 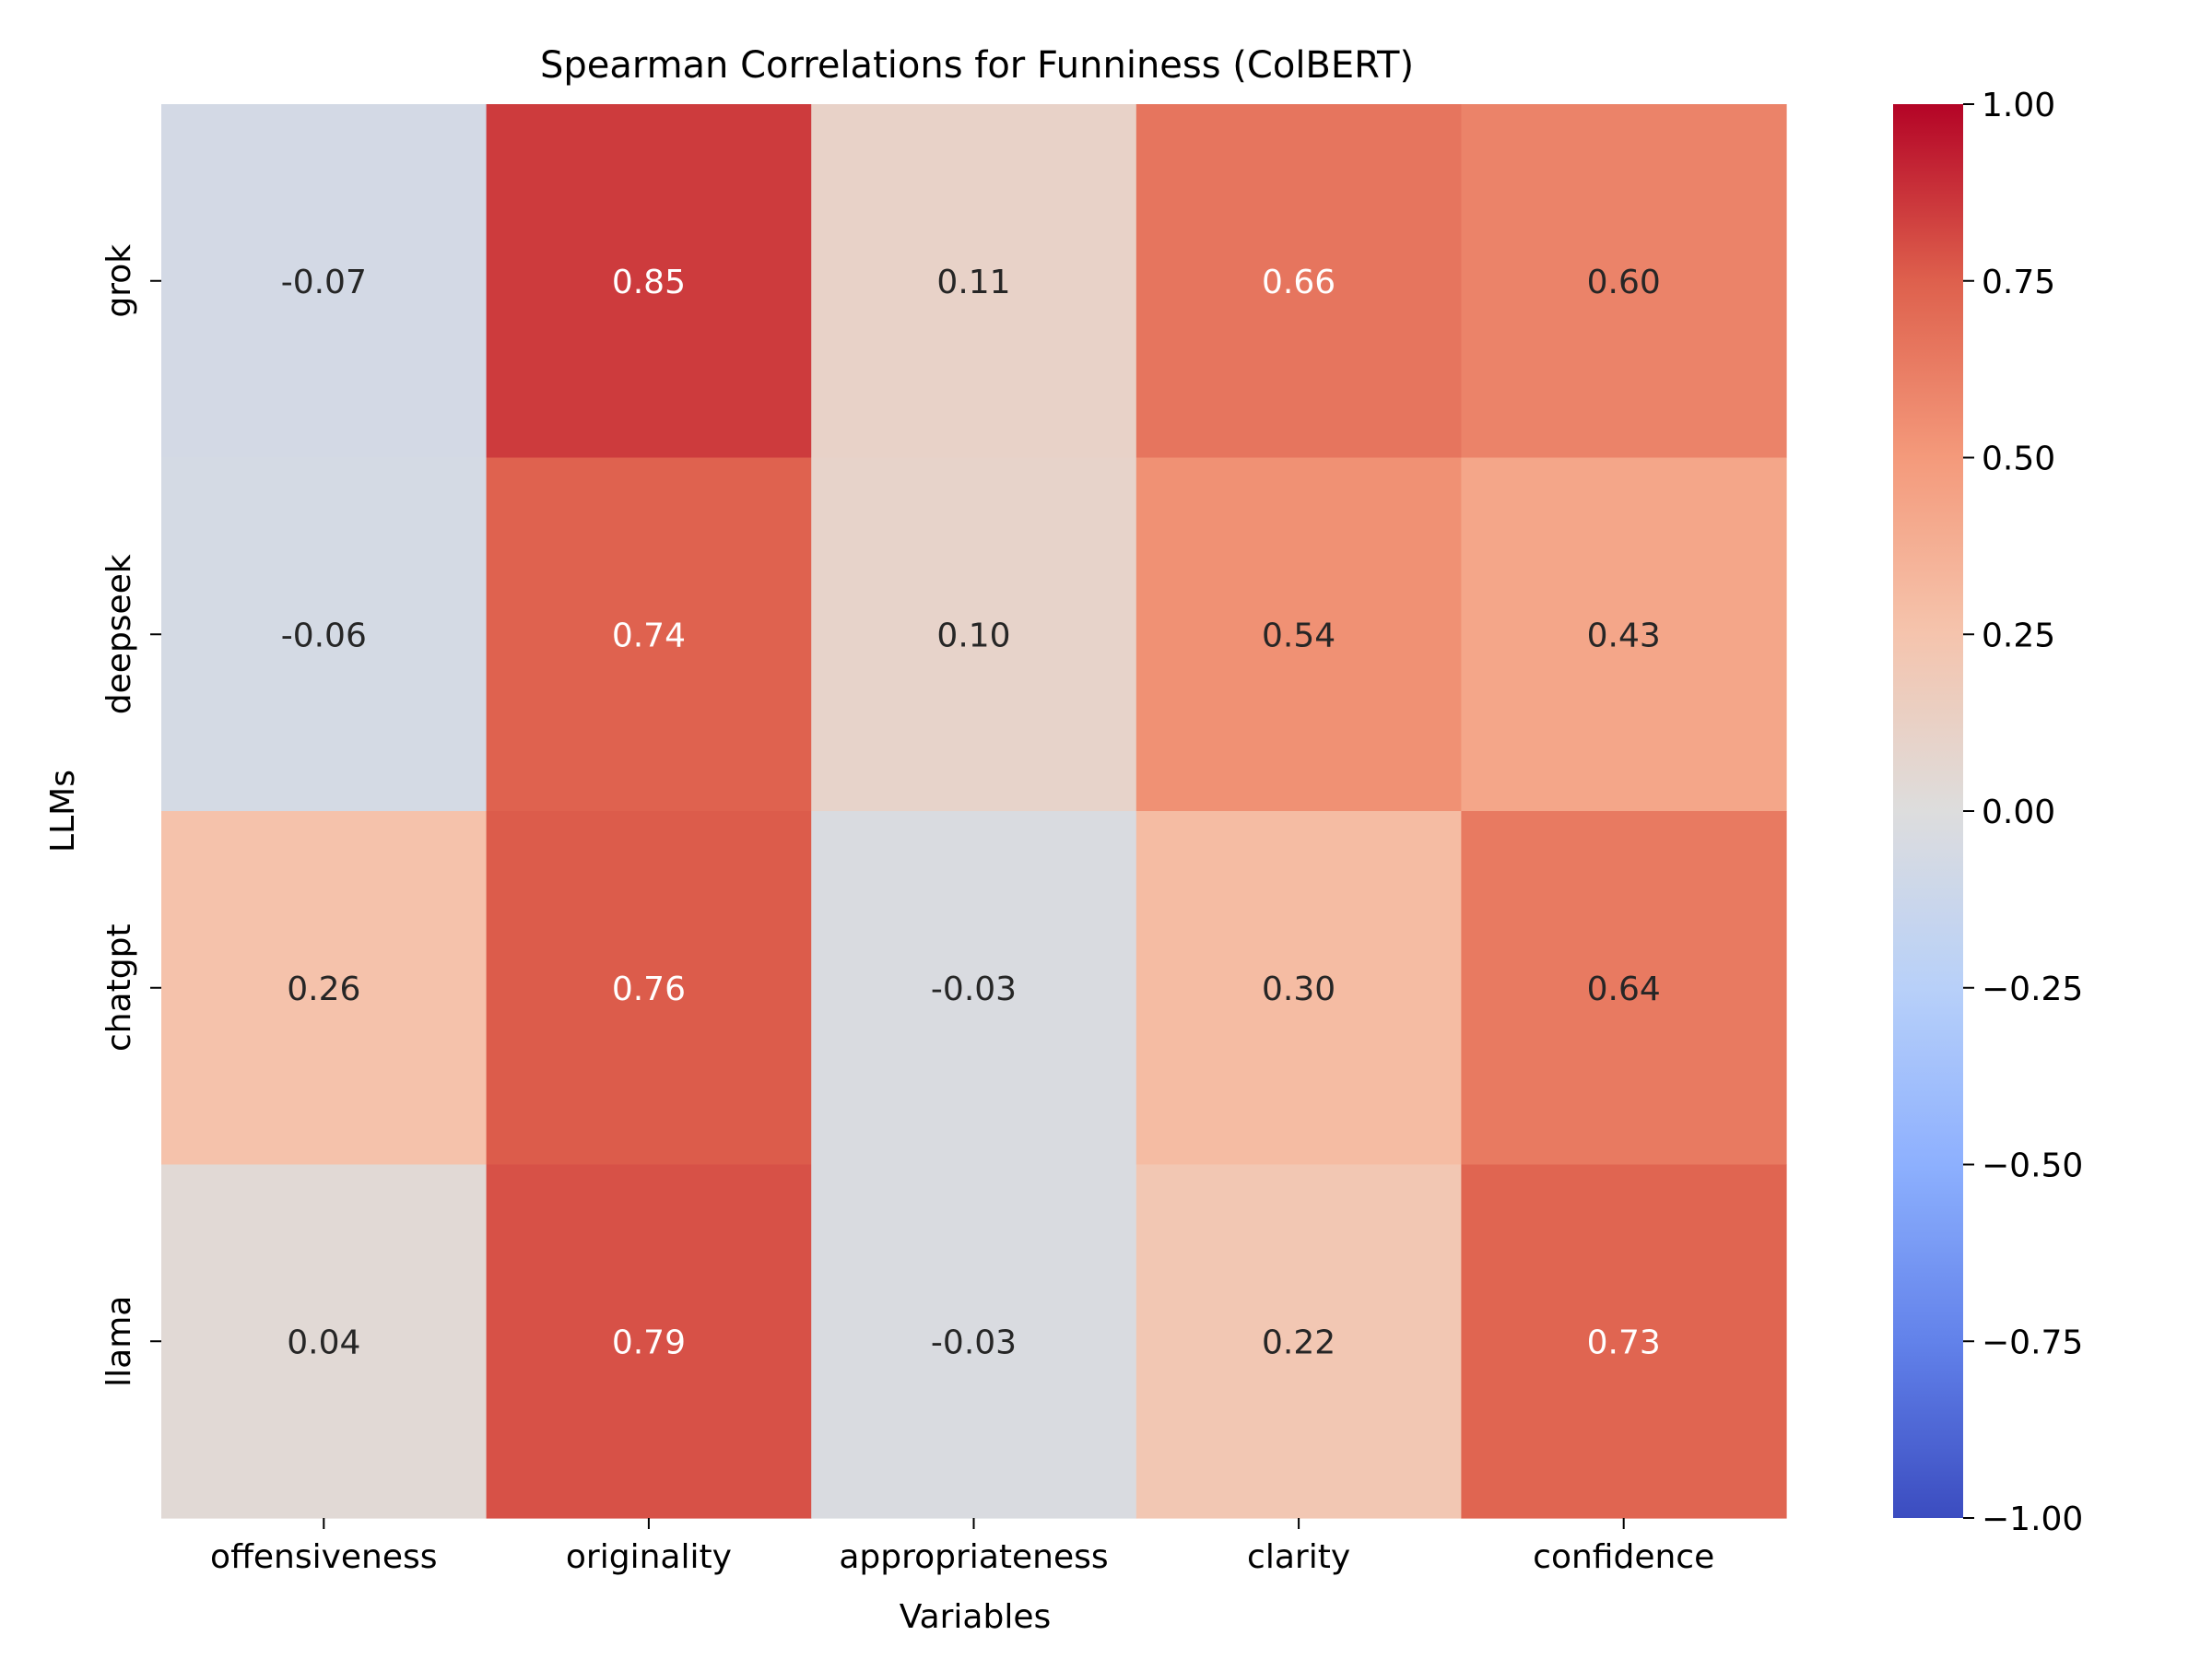 I want to click on cell-value-label: -0.07, so click(x=324, y=282).